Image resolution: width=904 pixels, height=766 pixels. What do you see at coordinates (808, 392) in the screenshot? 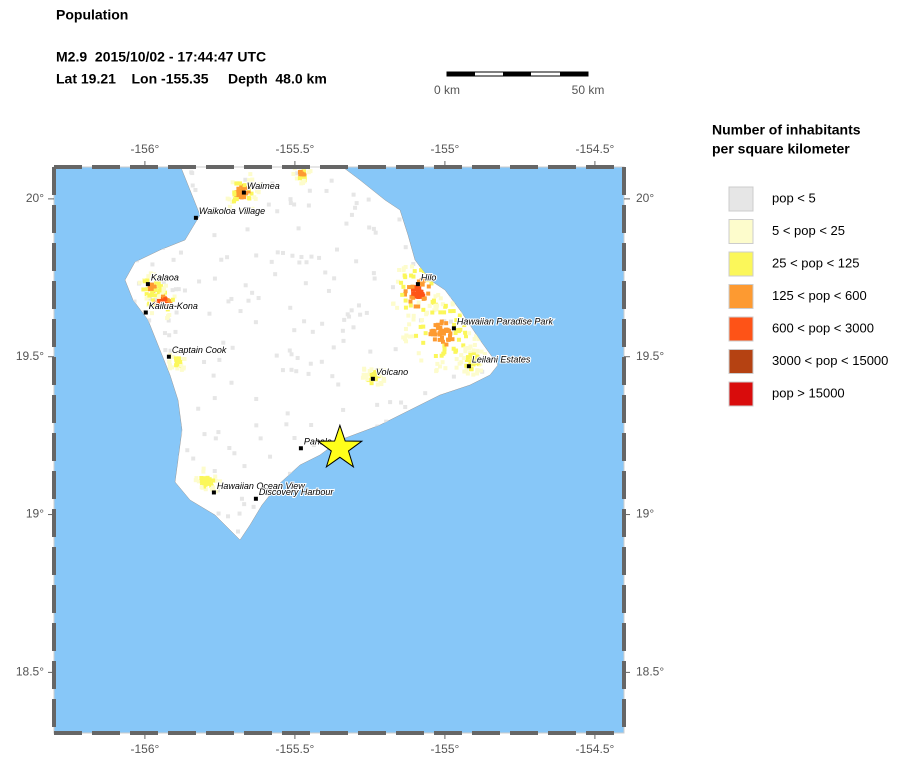
I see `legend-label: pop > 15000` at bounding box center [808, 392].